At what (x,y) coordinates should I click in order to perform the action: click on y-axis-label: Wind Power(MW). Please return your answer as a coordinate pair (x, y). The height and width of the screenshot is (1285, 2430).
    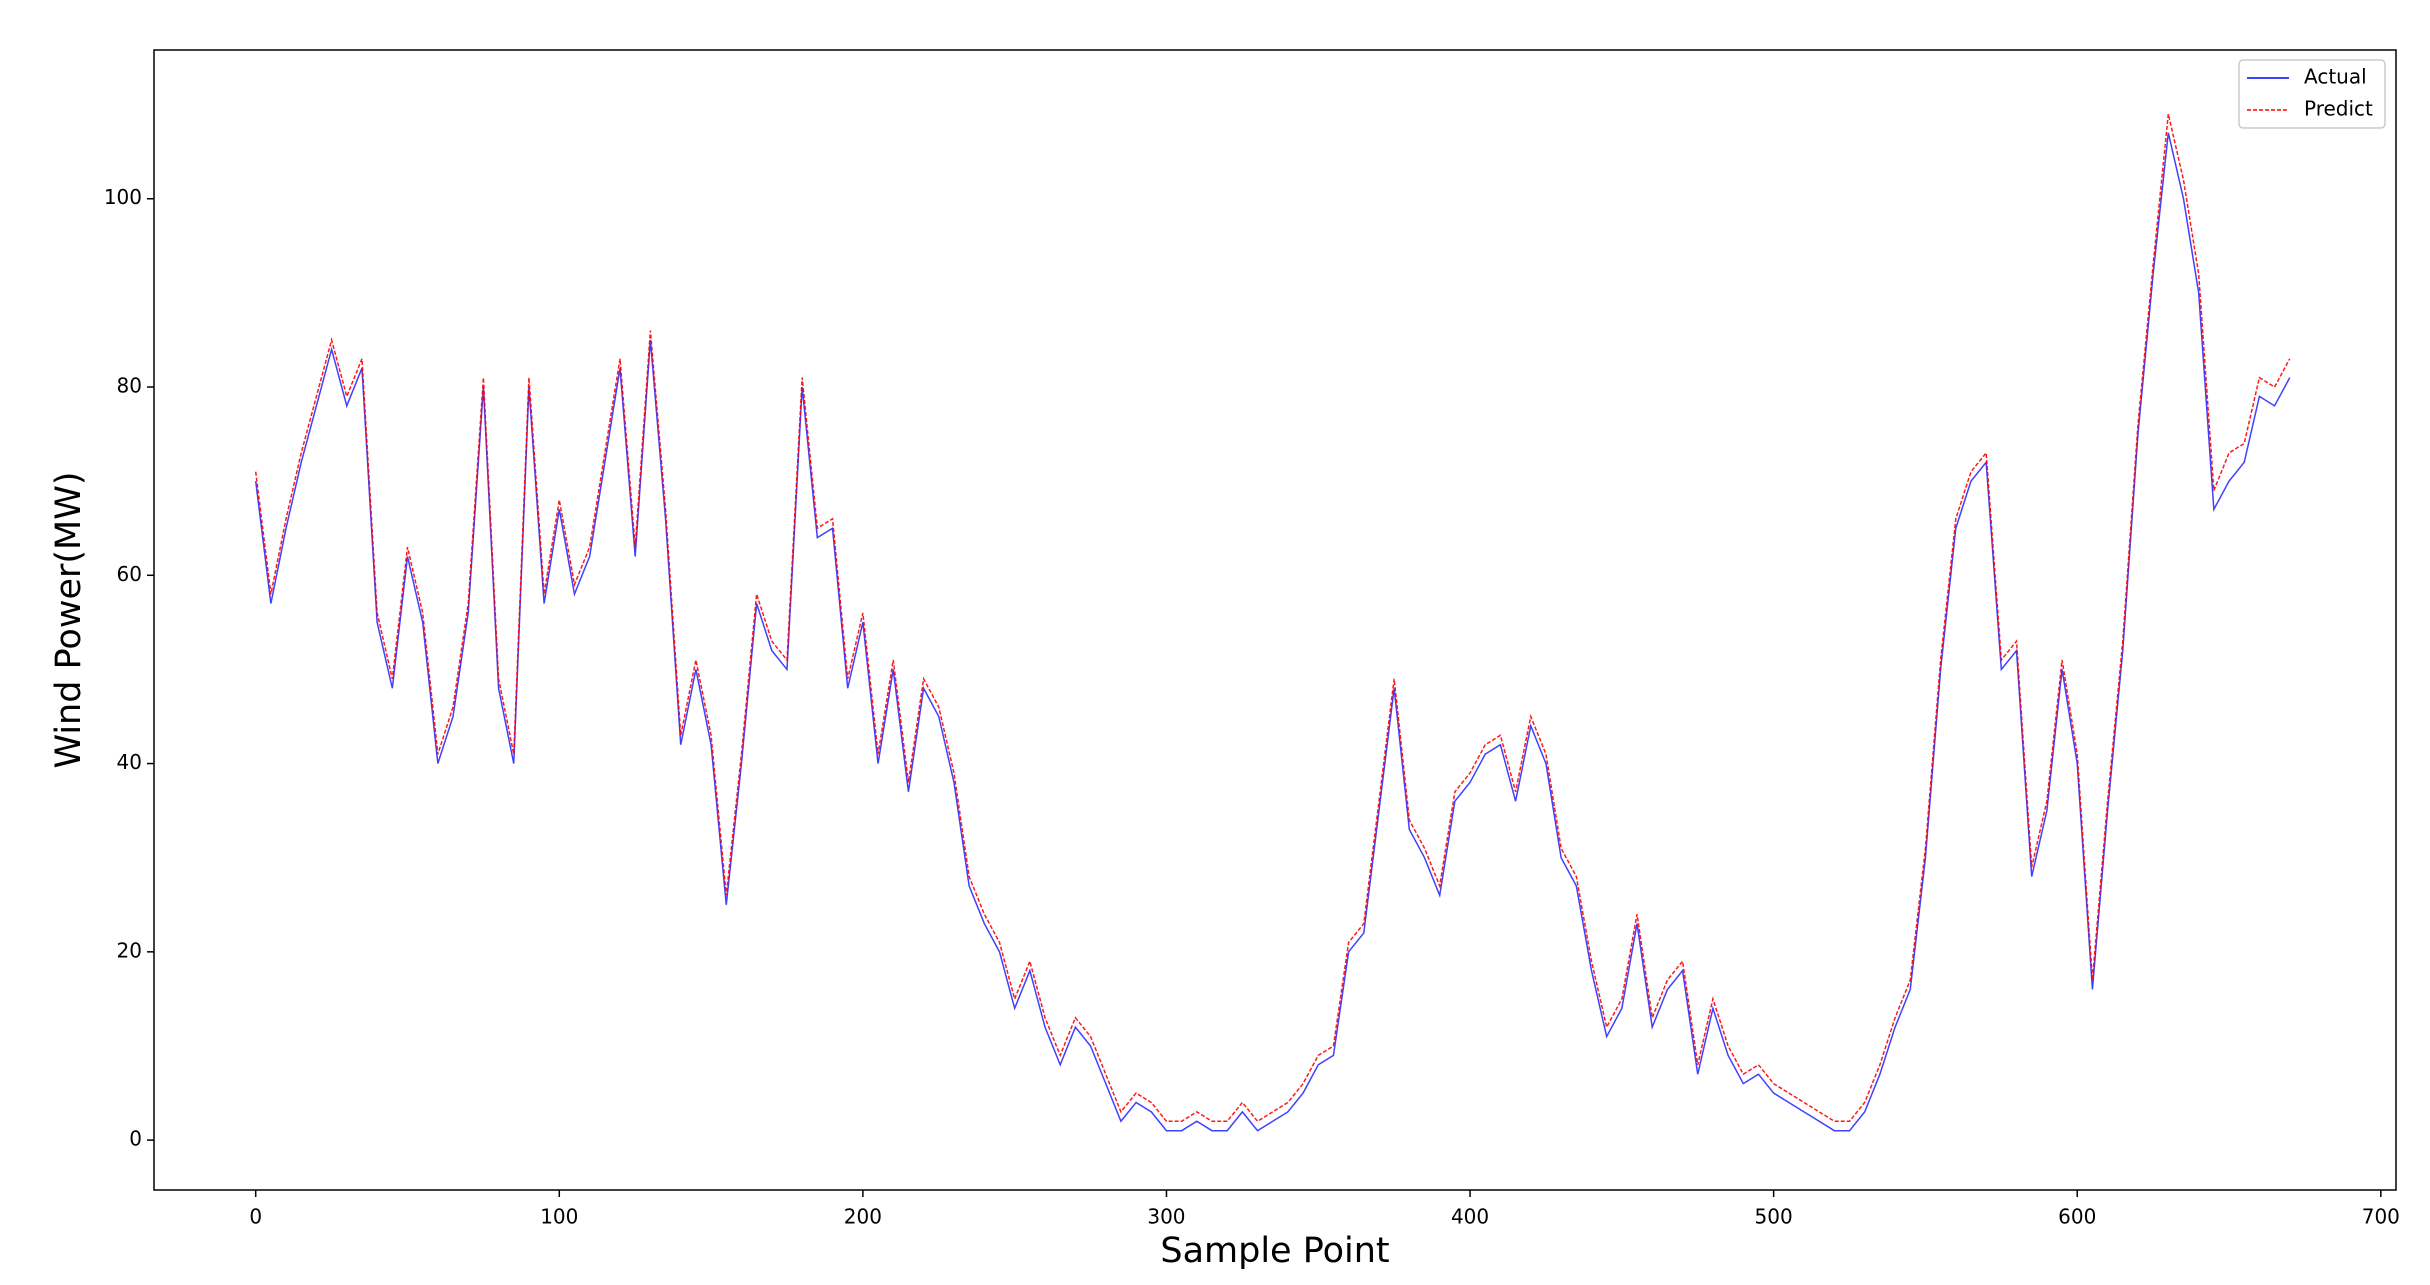
    Looking at the image, I should click on (69, 619).